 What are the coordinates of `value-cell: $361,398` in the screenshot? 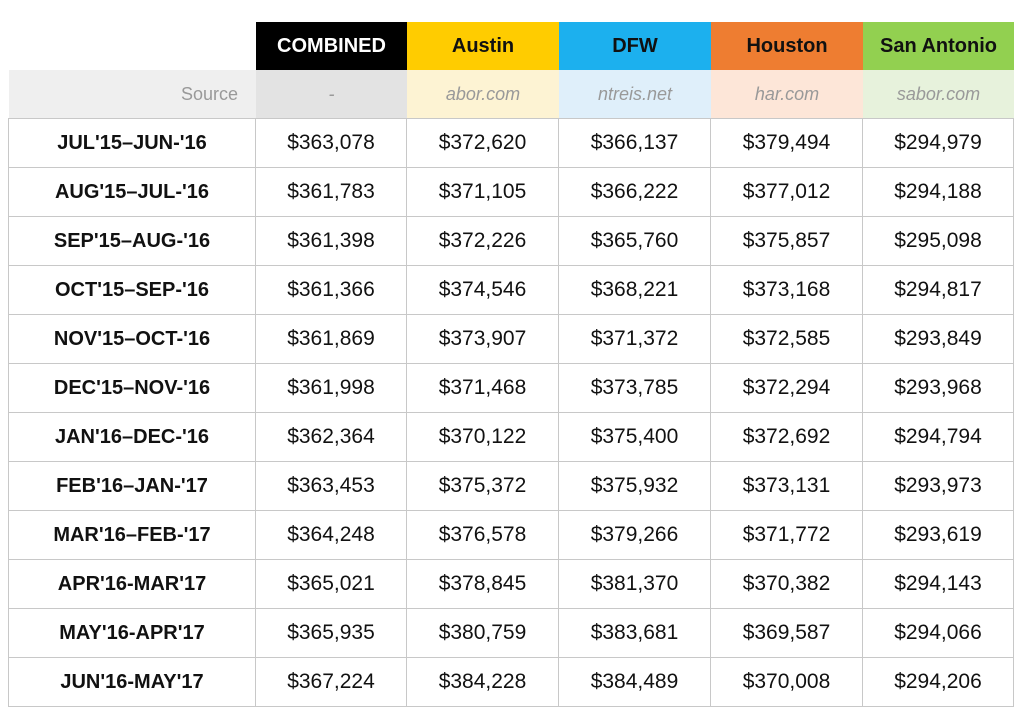 It's located at (331, 241).